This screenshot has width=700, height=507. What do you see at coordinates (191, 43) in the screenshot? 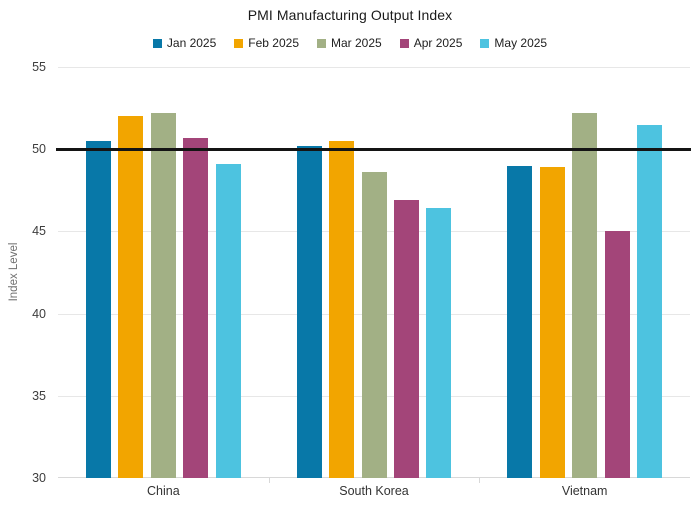
I see `legend-label-jan-2025: Jan 2025` at bounding box center [191, 43].